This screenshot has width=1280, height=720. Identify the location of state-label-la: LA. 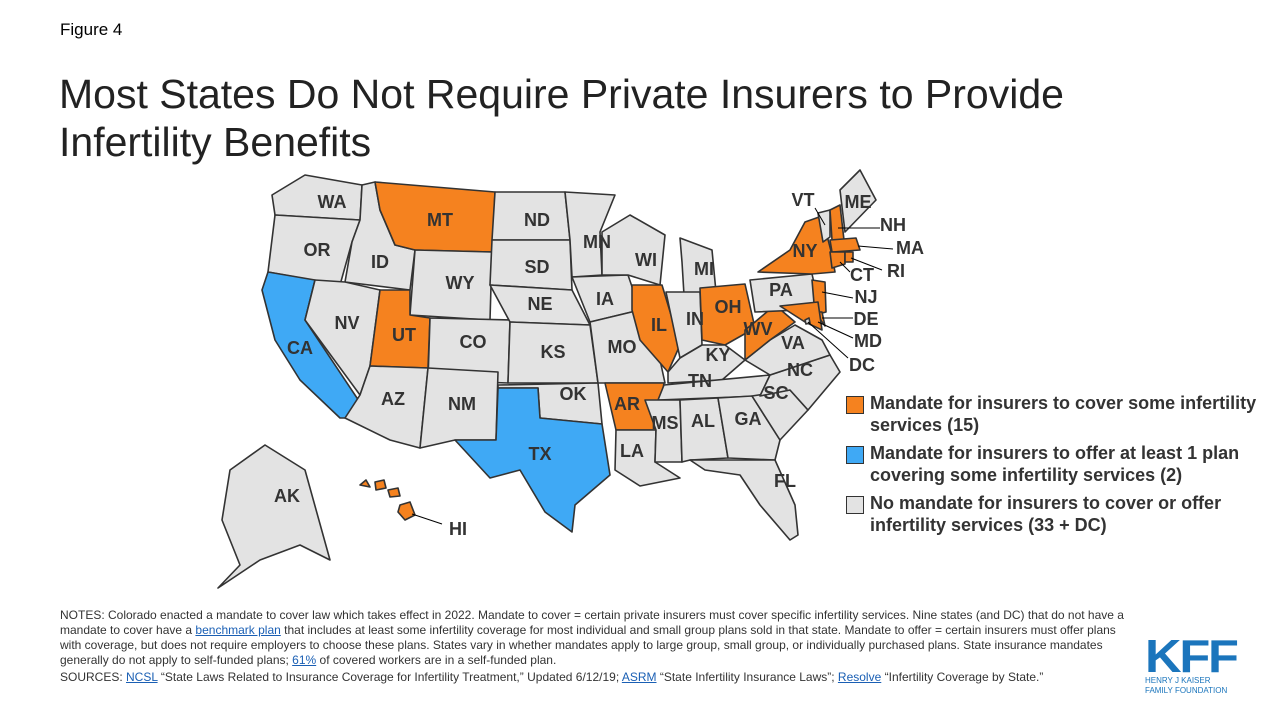
(632, 451).